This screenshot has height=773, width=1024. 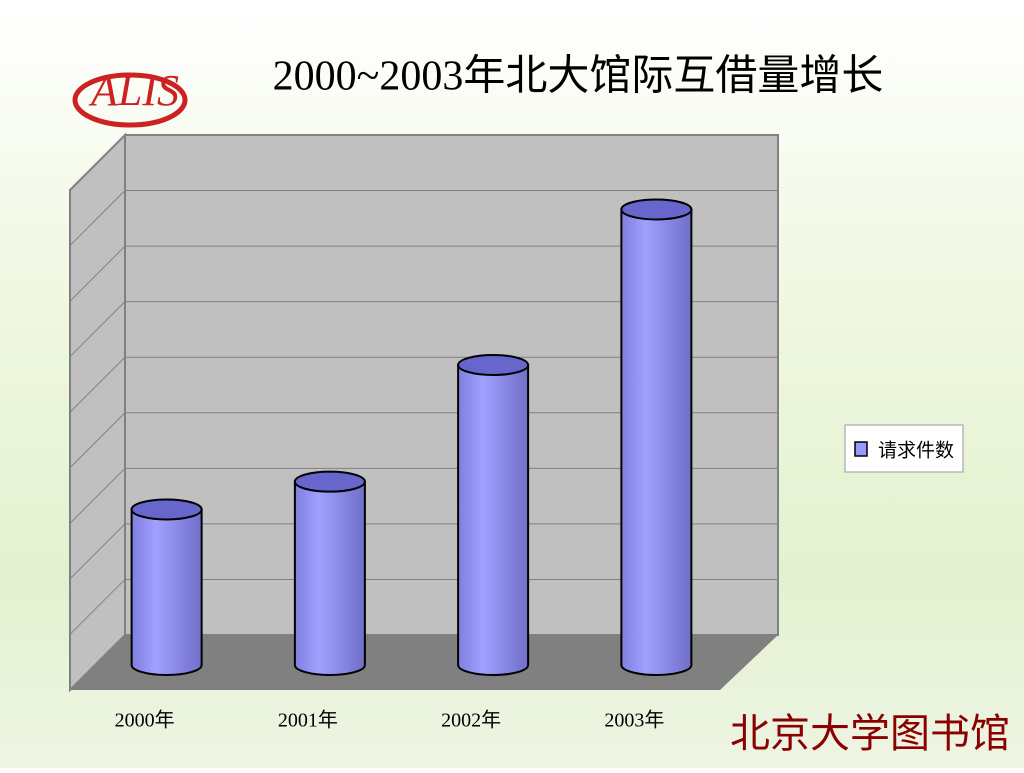 I want to click on logo-text: ALIS, so click(x=133, y=90).